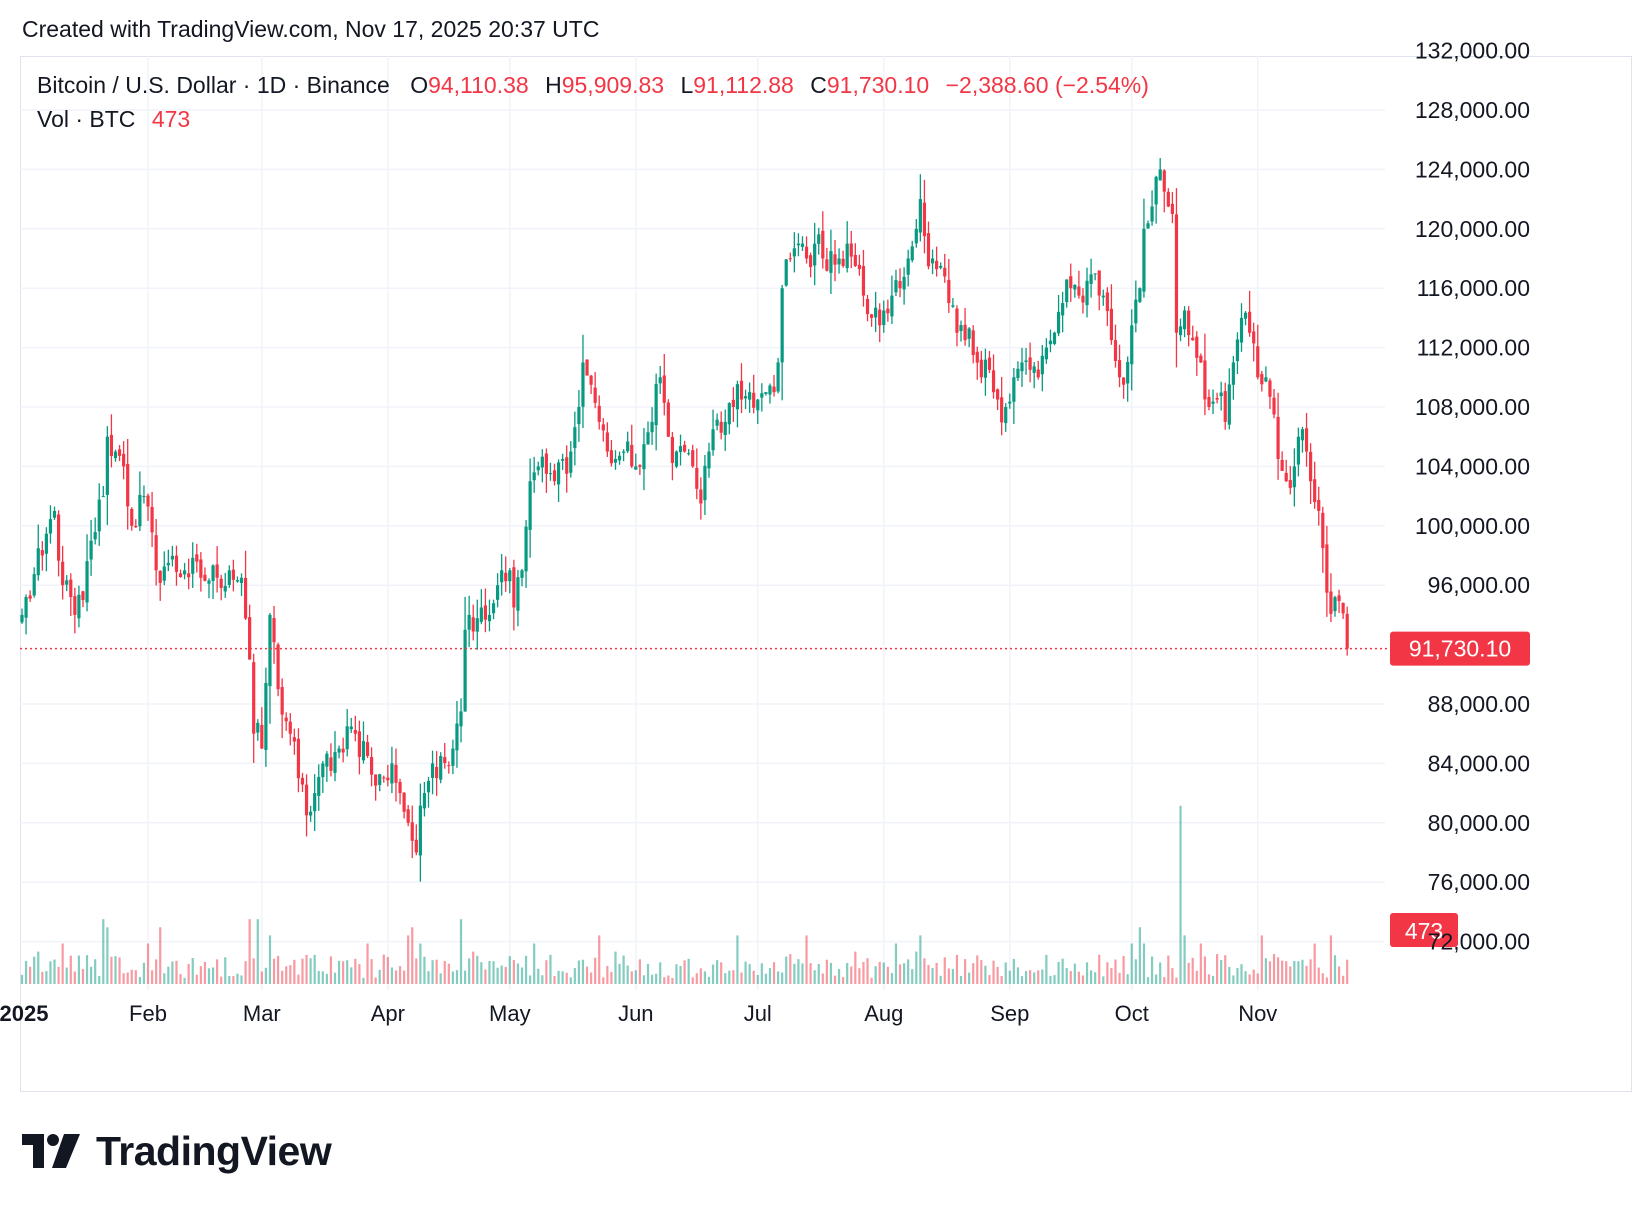 This screenshot has height=1208, width=1644. What do you see at coordinates (1479, 882) in the screenshot?
I see `y-tick-label: 76,000.00` at bounding box center [1479, 882].